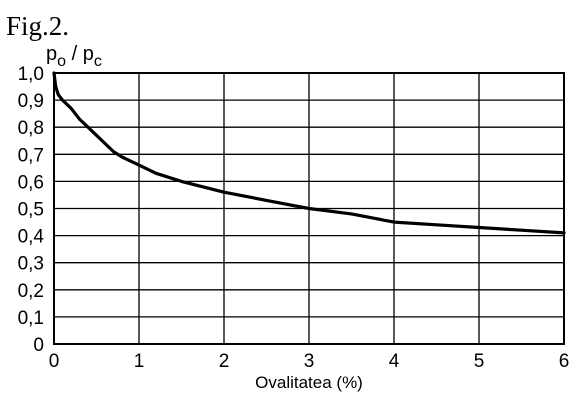 The height and width of the screenshot is (393, 571). What do you see at coordinates (479, 361) in the screenshot?
I see `x-tick-label: 5` at bounding box center [479, 361].